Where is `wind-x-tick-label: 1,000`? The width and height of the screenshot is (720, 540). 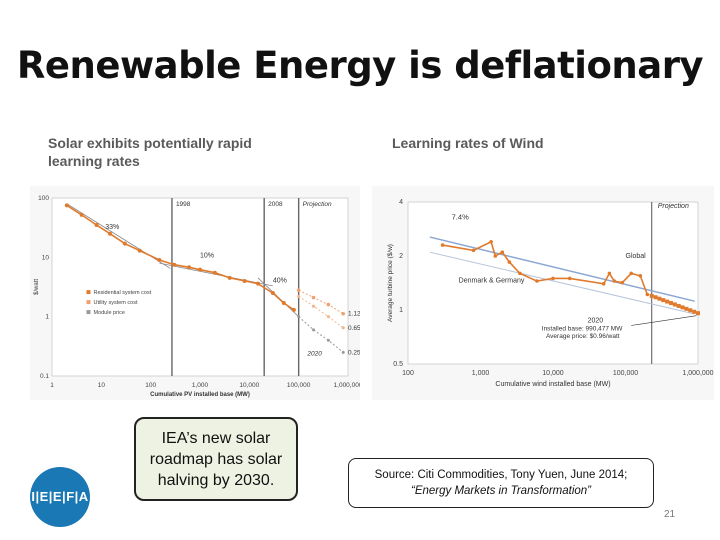
wind-x-tick-label: 1,000 is located at coordinates (481, 373).